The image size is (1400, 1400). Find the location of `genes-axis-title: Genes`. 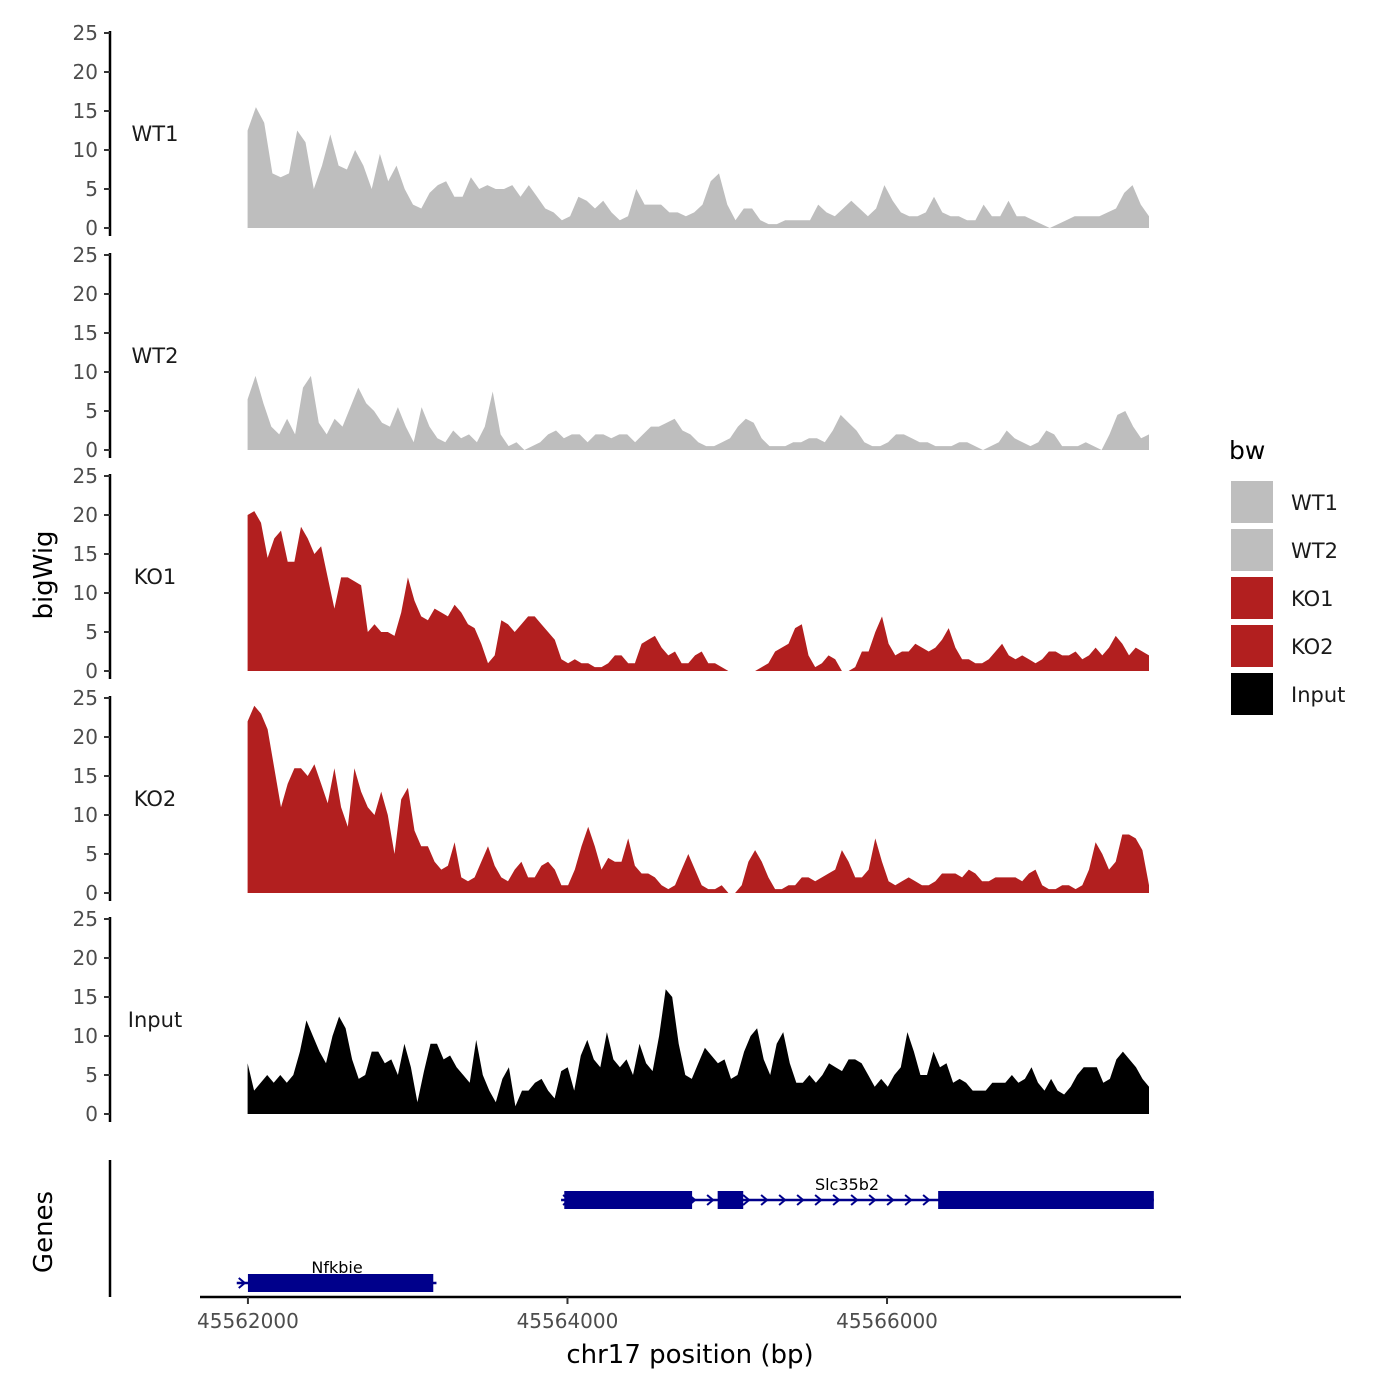

genes-axis-title: Genes is located at coordinates (44, 1232).